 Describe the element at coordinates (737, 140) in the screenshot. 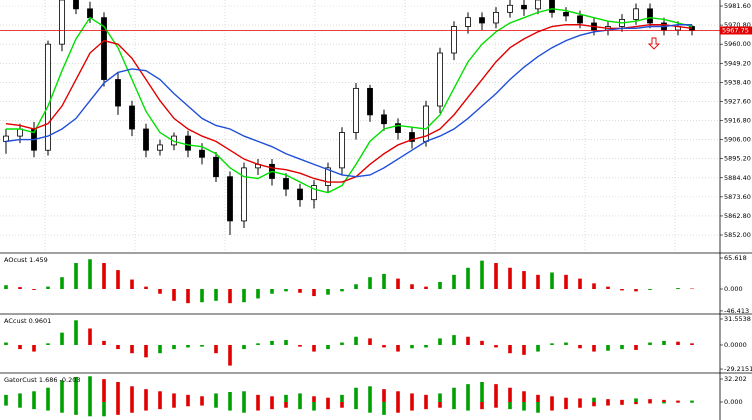

I see `y-tick-label: 5906.00` at that location.